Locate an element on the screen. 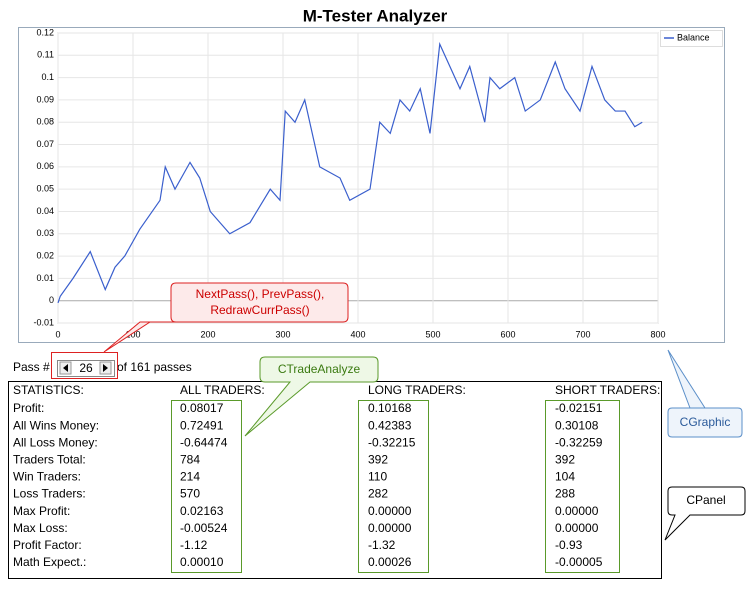 The width and height of the screenshot is (750, 595). row-label: Loss Traders: is located at coordinates (49, 494).